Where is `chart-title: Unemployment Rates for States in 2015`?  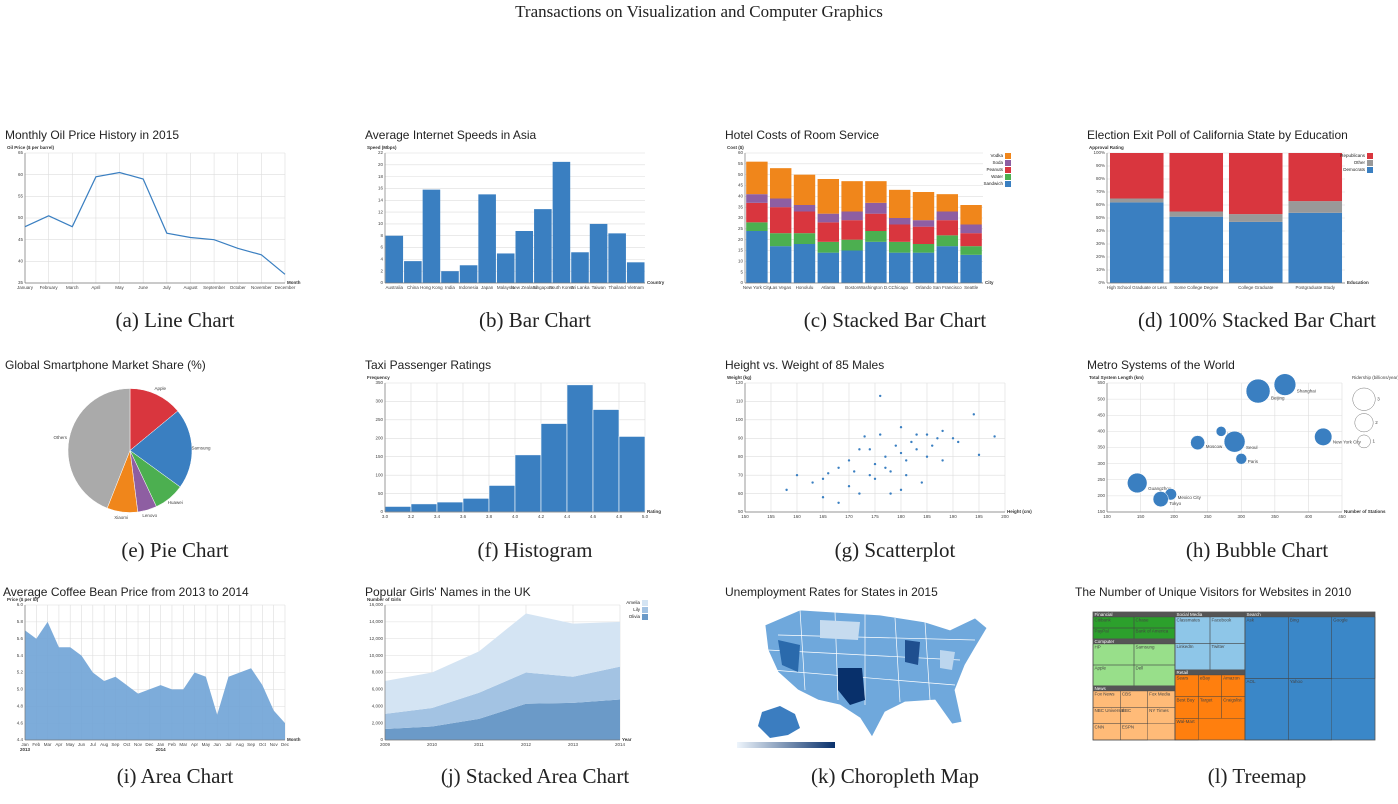
chart-title: Unemployment Rates for States in 2015 is located at coordinates (831, 592).